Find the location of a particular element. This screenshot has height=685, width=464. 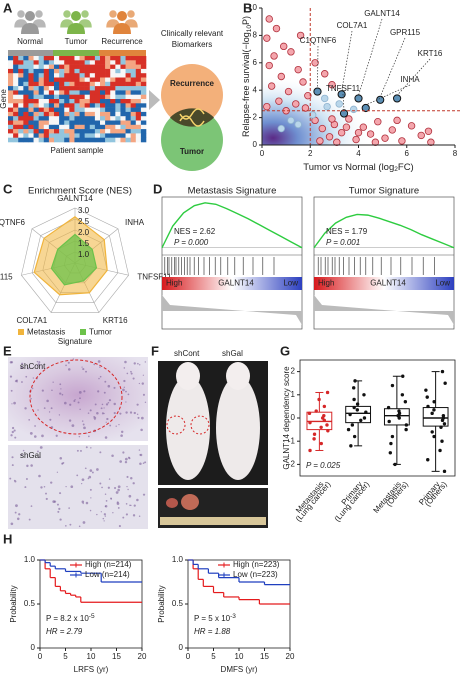

p-value: P = 8.2 x 10-5 is located at coordinates (70, 618).